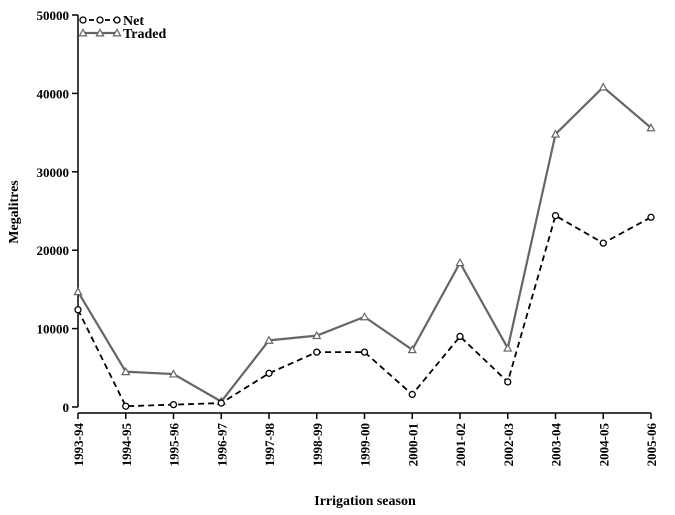 Image resolution: width=675 pixels, height=515 pixels. Describe the element at coordinates (317, 445) in the screenshot. I see `x-tick-label: 1998-99` at that location.